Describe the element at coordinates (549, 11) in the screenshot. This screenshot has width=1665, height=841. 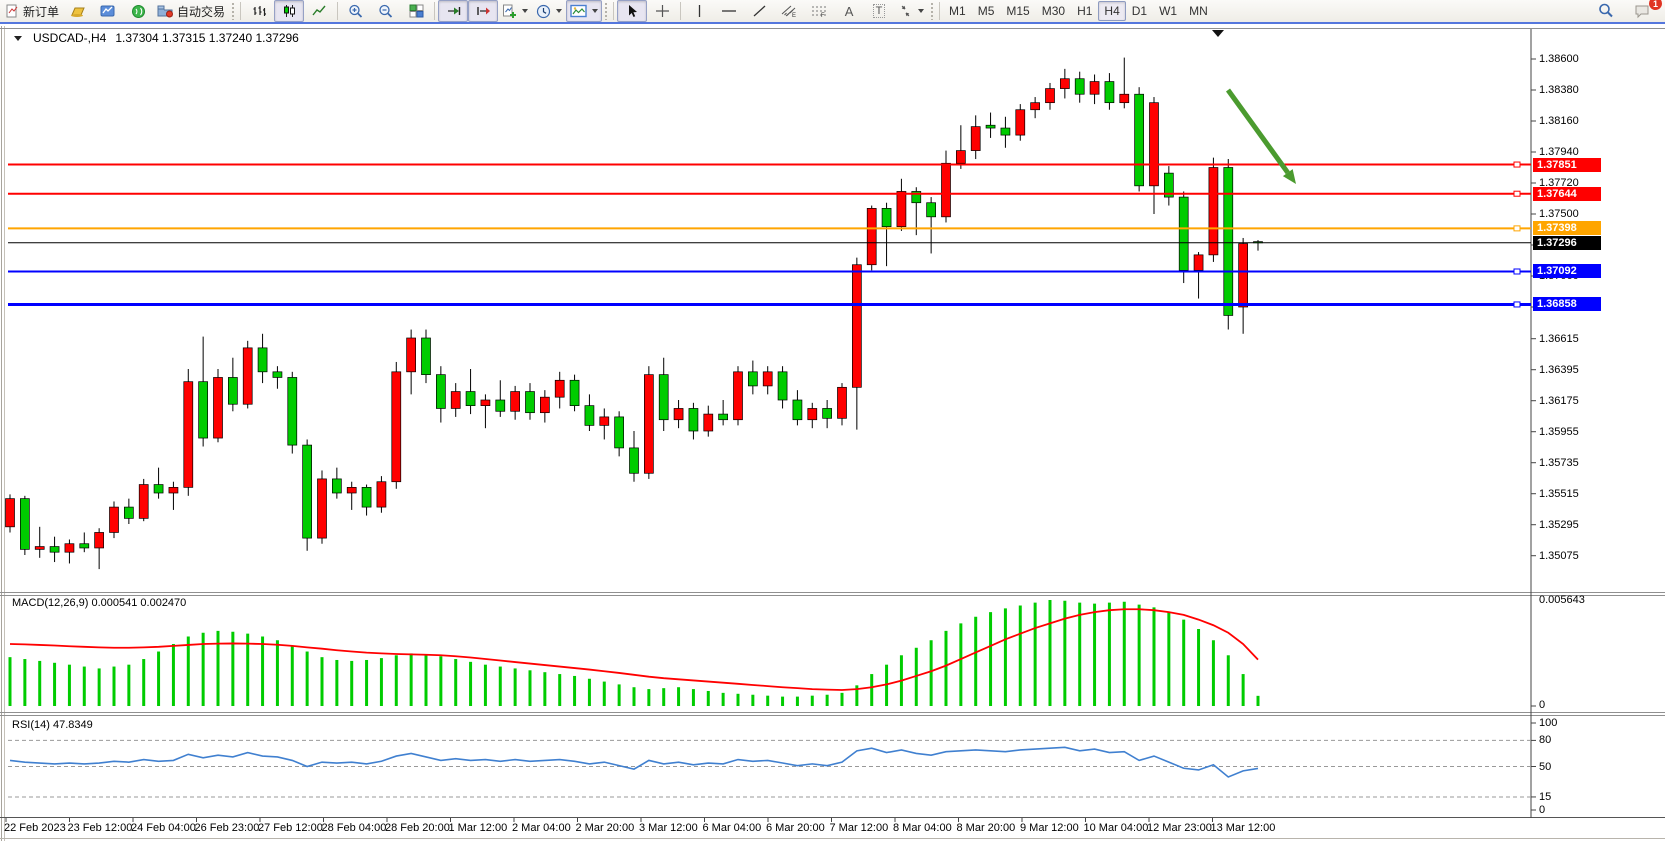
I see `period-clock-button` at that location.